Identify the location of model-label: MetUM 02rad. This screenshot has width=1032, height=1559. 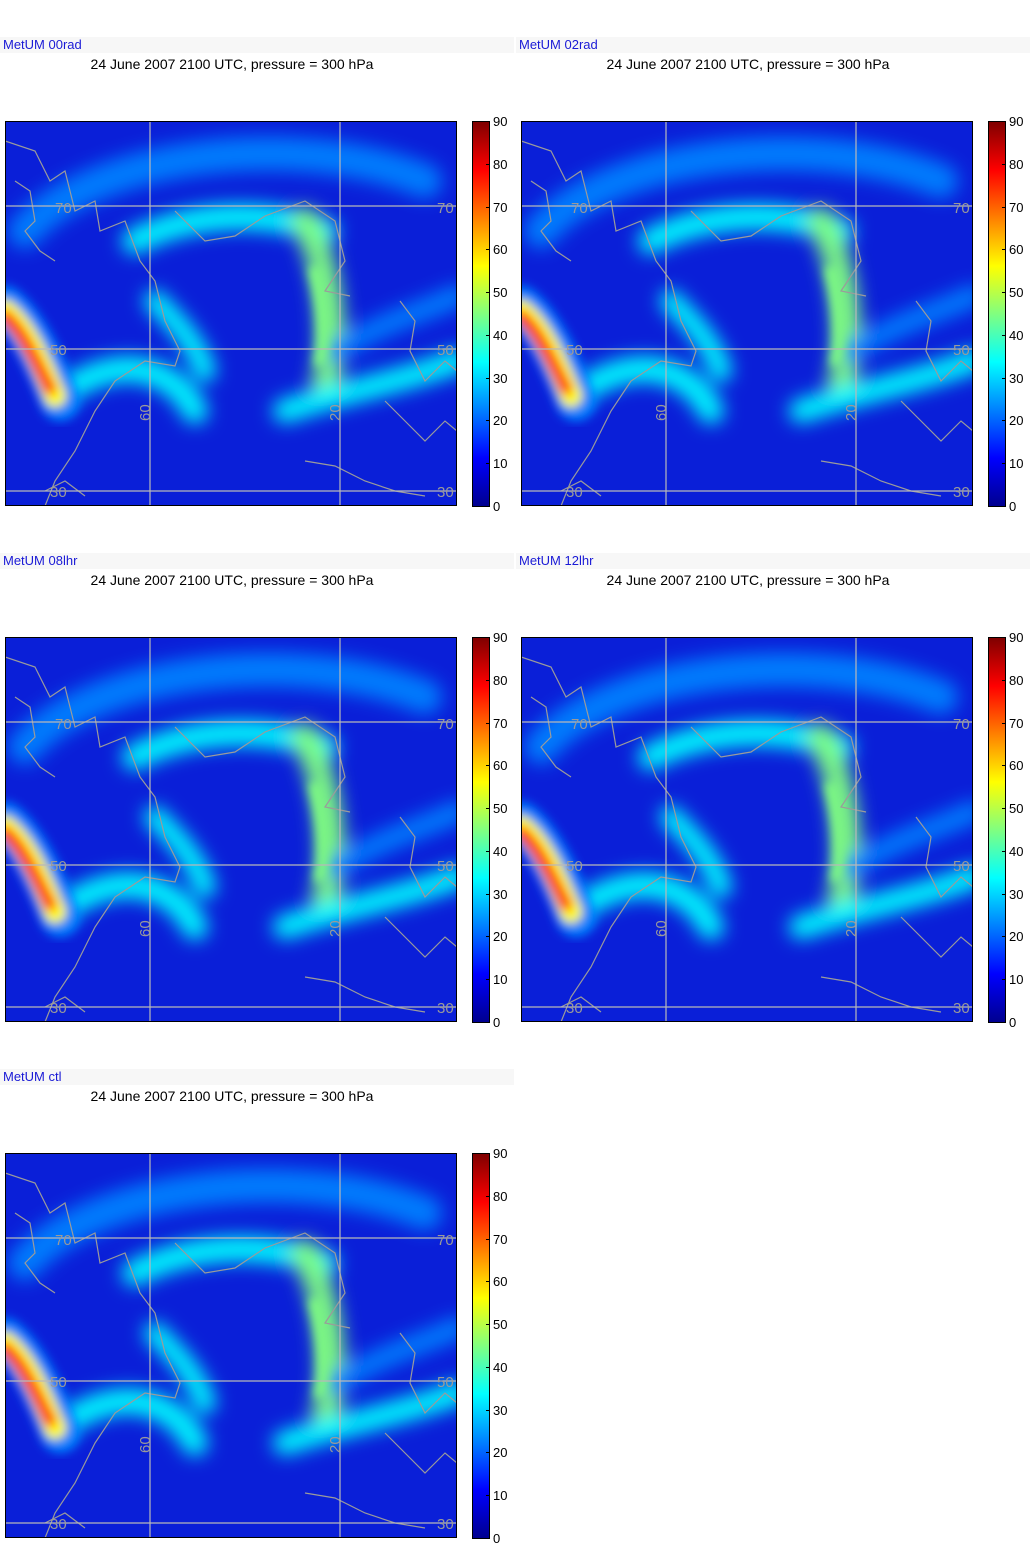
(558, 44).